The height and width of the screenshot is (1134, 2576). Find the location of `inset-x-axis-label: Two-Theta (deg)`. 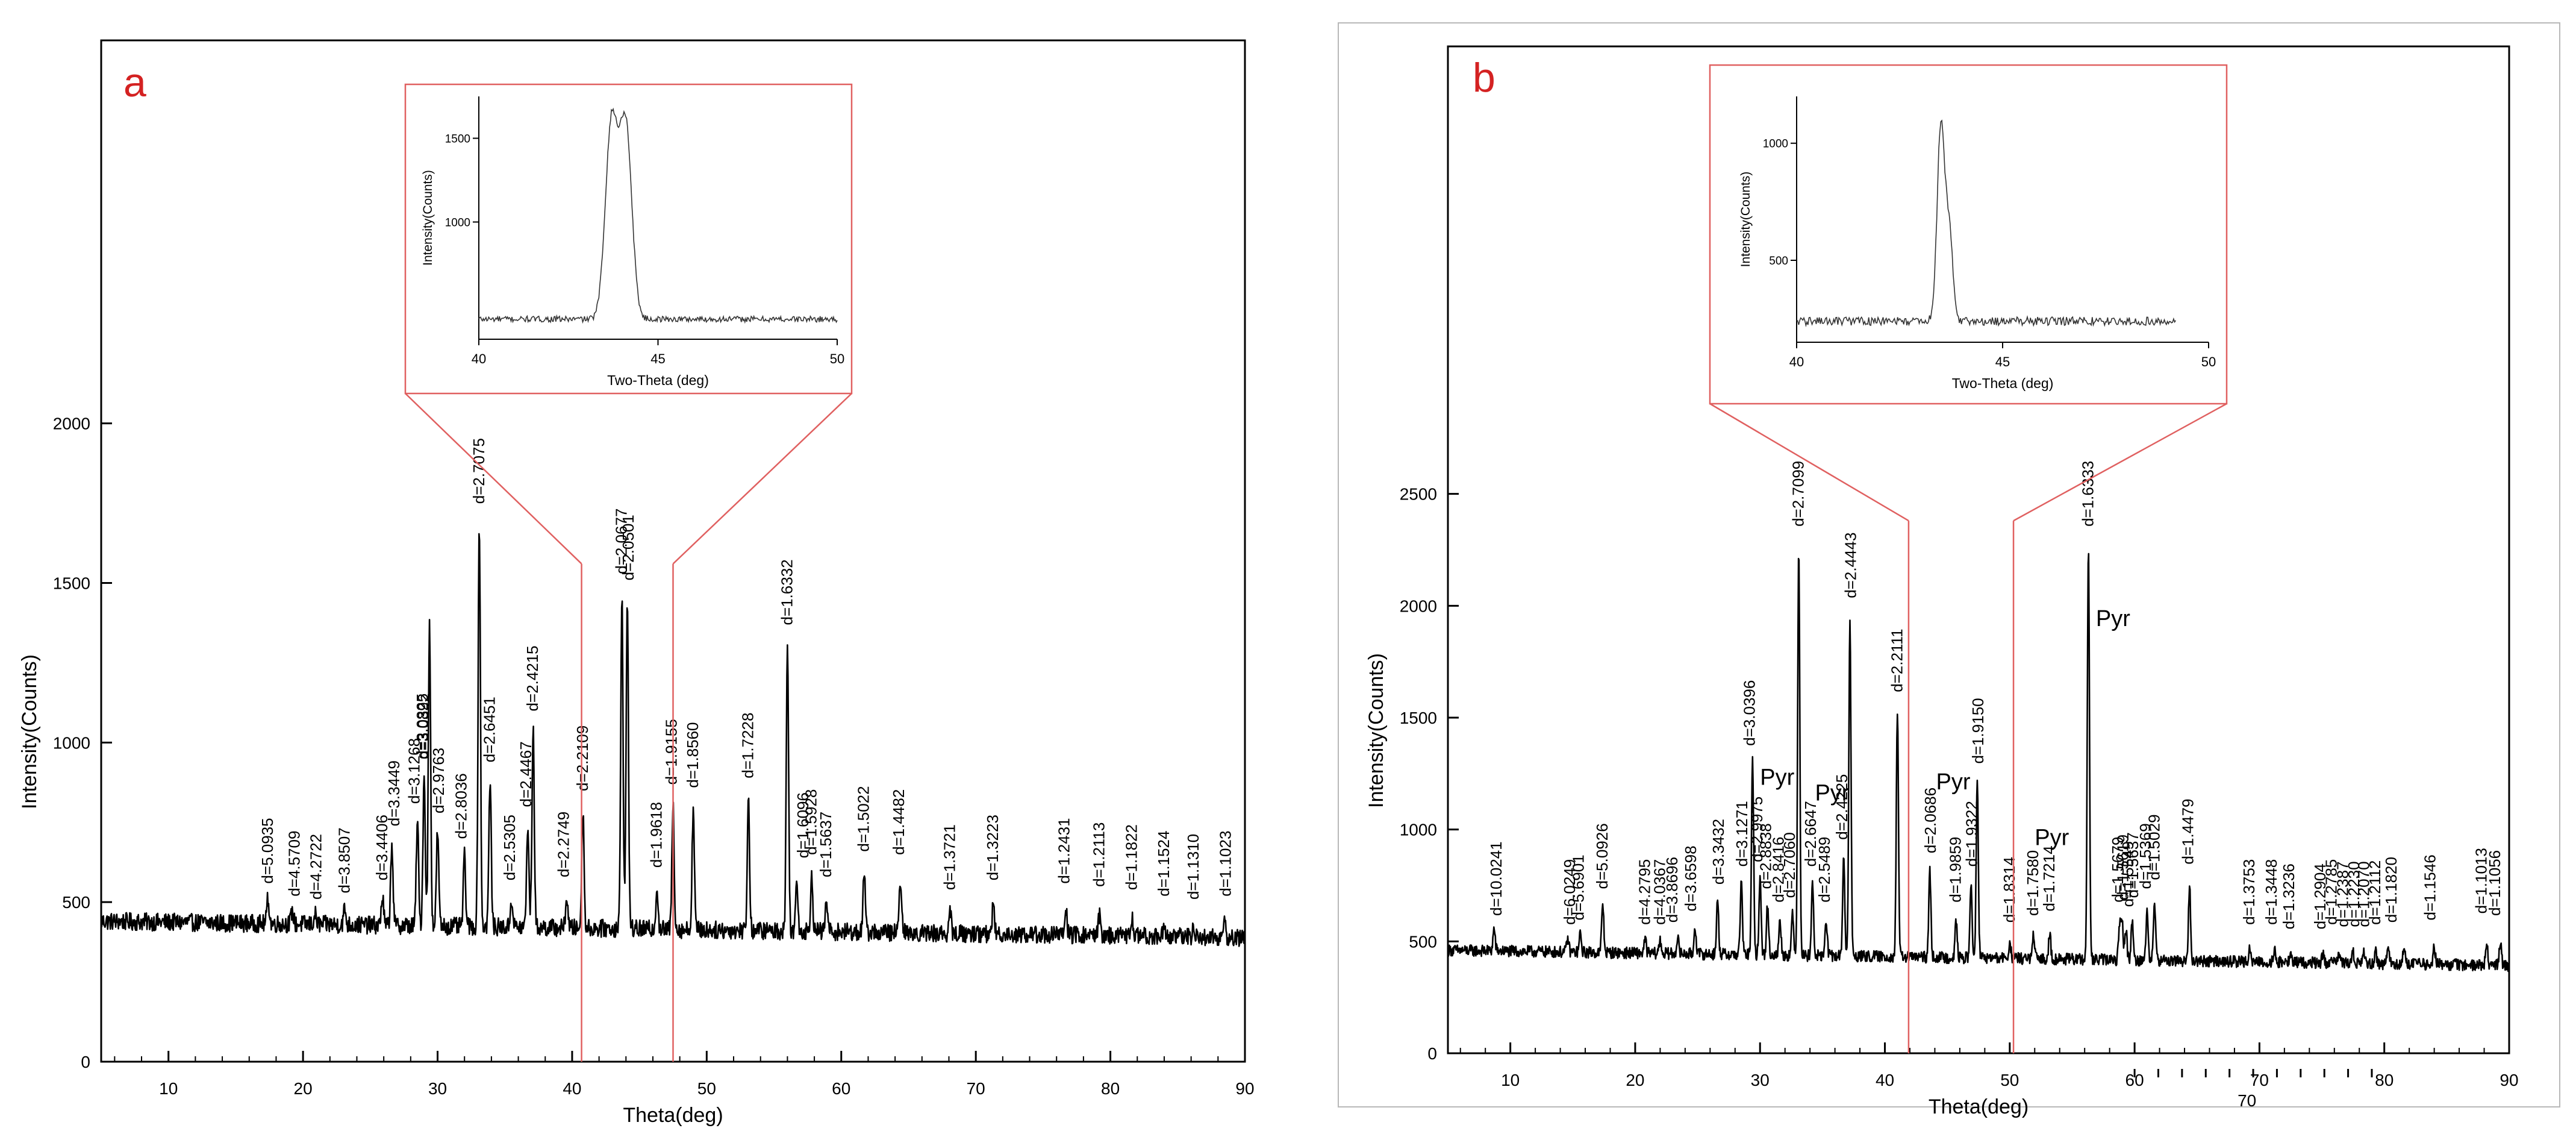

inset-x-axis-label: Two-Theta (deg) is located at coordinates (658, 380).